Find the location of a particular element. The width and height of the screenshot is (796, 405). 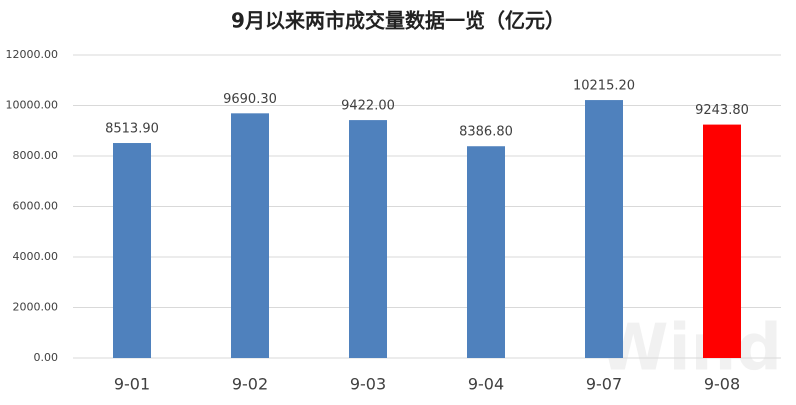

value-label: 8386.80 is located at coordinates (486, 132).